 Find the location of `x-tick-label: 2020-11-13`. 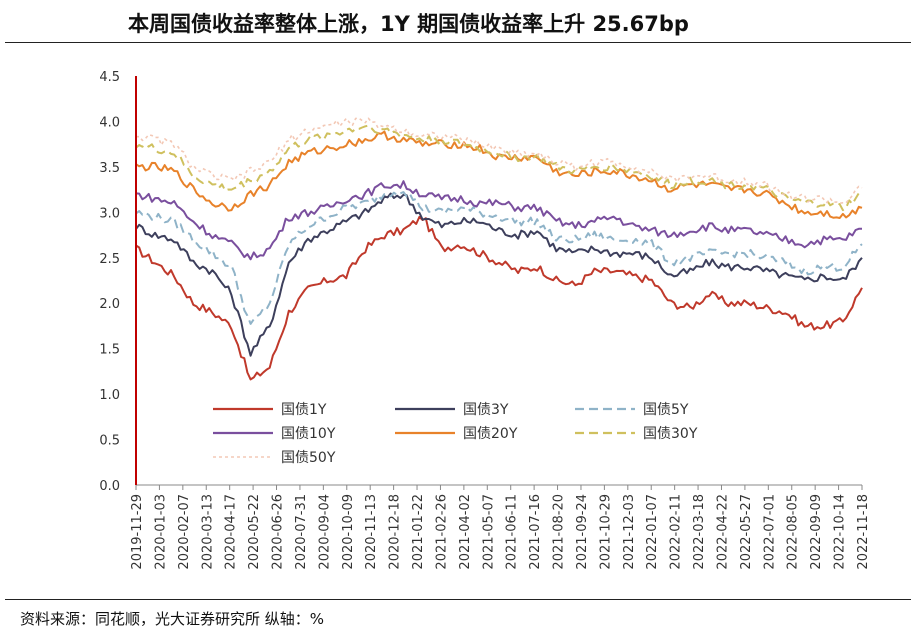

x-tick-label: 2020-11-13 is located at coordinates (371, 532).